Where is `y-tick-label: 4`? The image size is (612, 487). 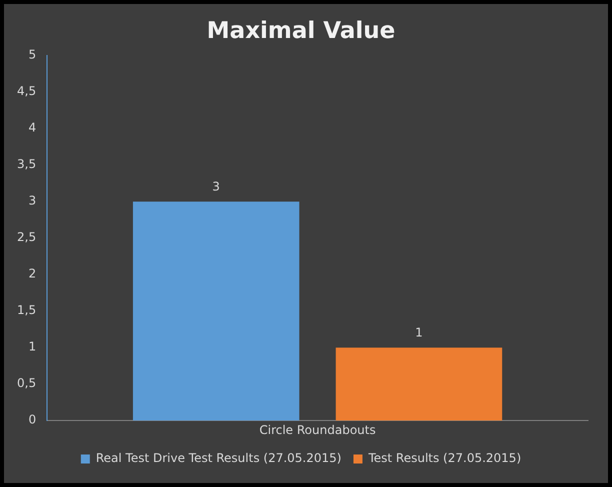 y-tick-label: 4 is located at coordinates (32, 127).